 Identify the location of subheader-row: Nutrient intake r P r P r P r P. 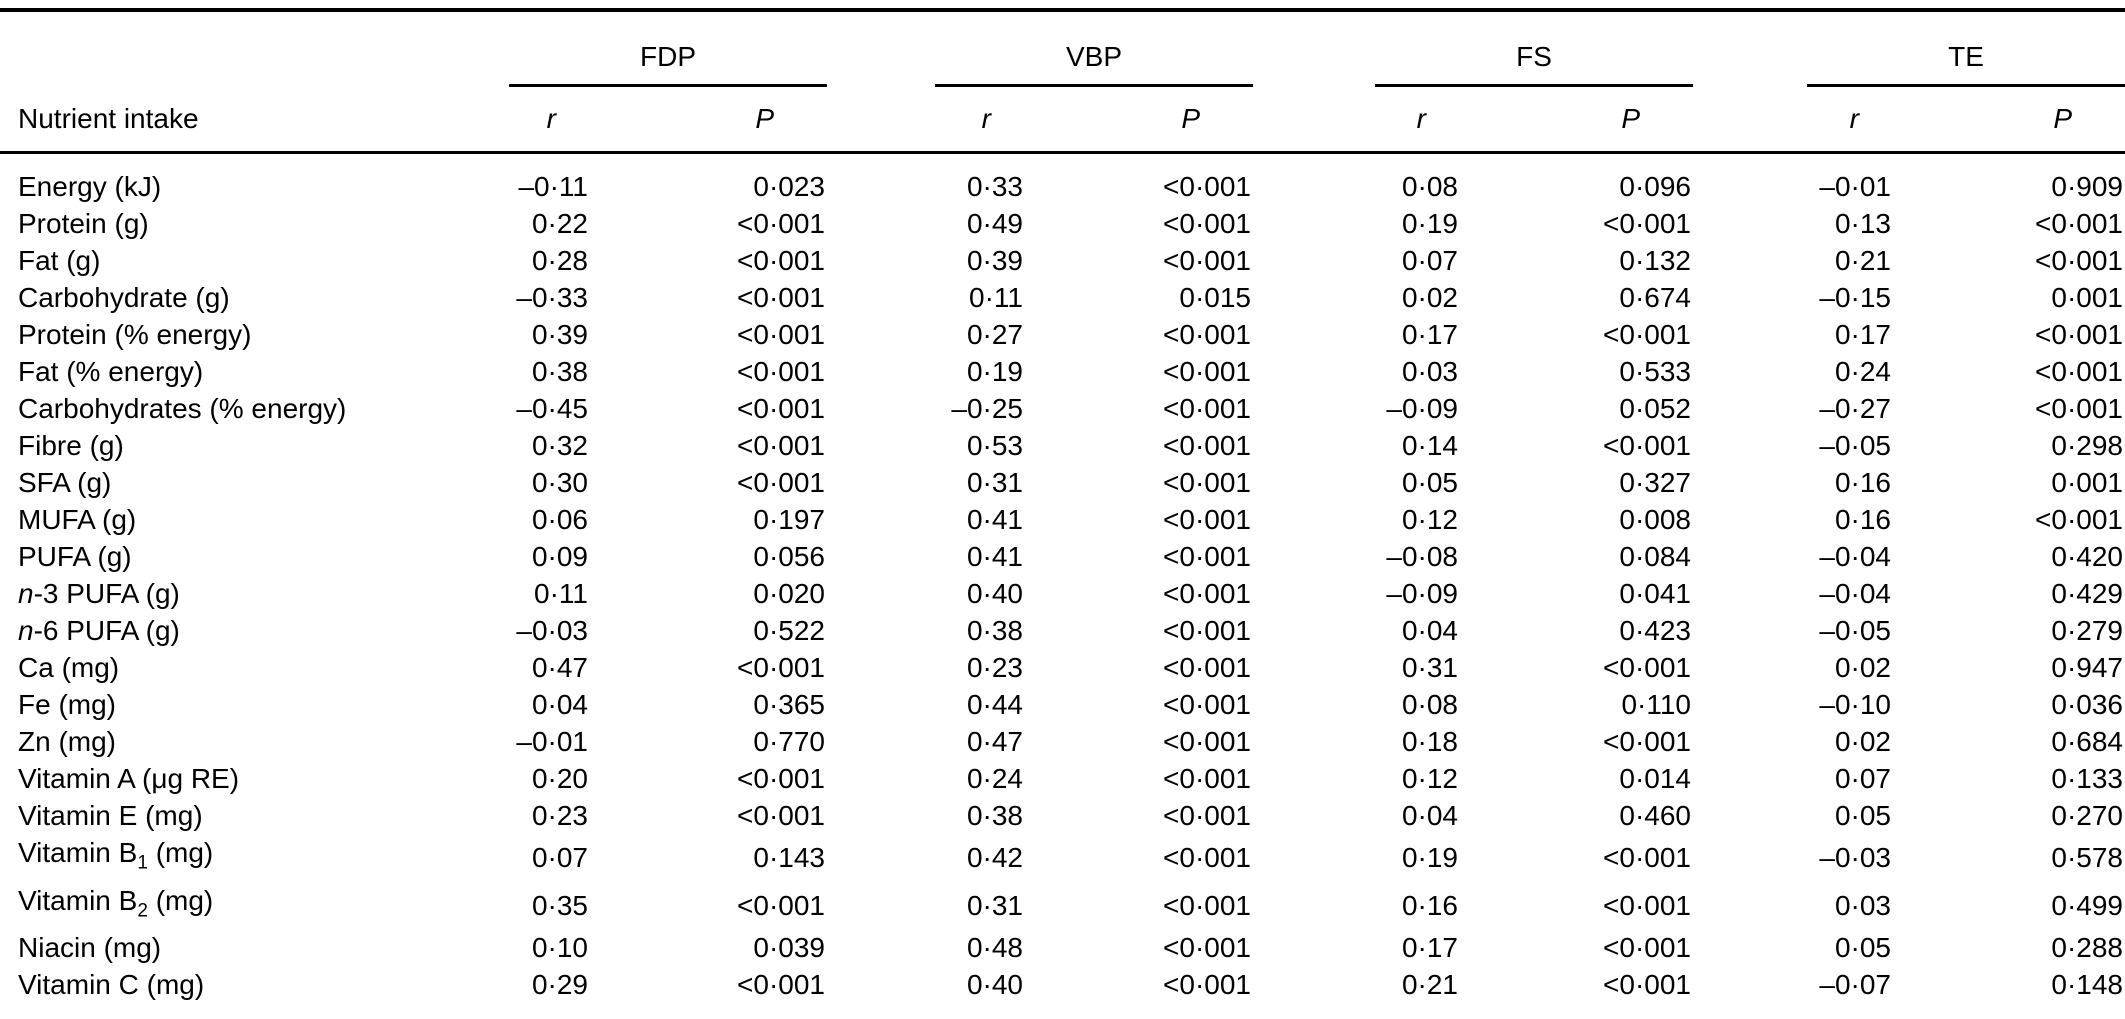
(1062, 120).